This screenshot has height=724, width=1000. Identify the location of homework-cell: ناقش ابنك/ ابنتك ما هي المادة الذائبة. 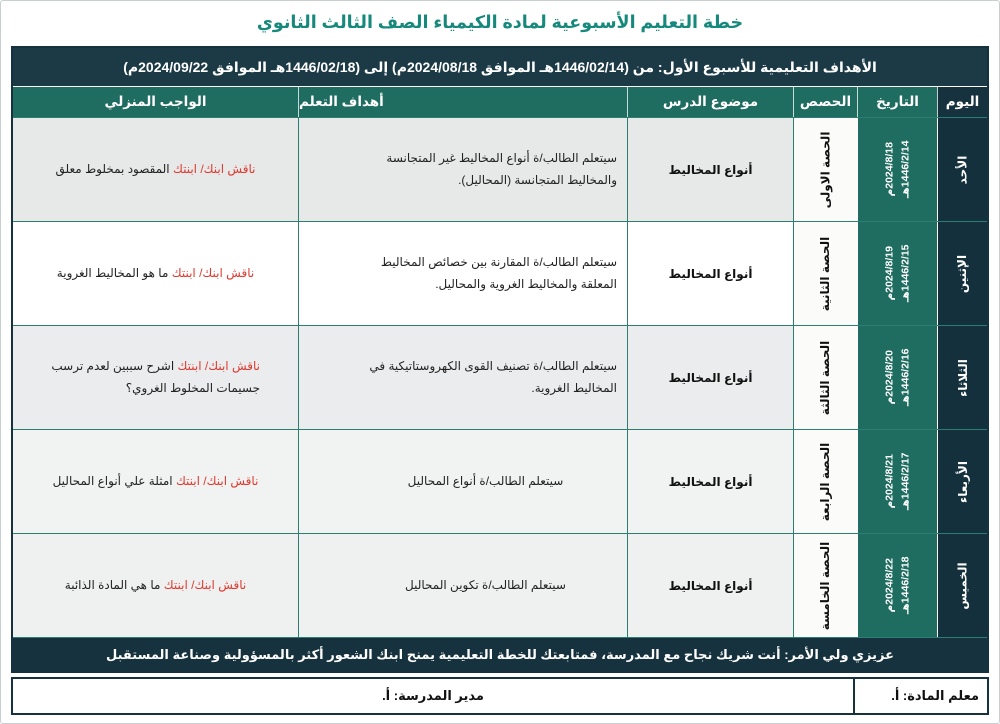
(155, 585).